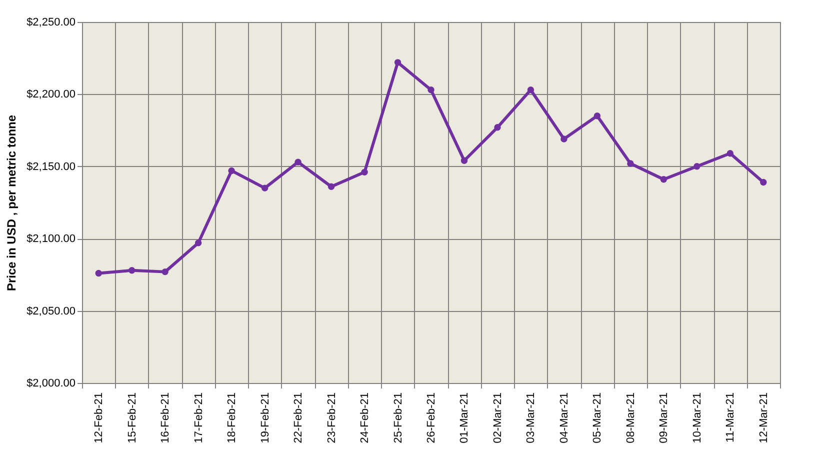 The width and height of the screenshot is (818, 453). Describe the element at coordinates (764, 418) in the screenshot. I see `x-tick-label: 12-Mar-21` at that location.